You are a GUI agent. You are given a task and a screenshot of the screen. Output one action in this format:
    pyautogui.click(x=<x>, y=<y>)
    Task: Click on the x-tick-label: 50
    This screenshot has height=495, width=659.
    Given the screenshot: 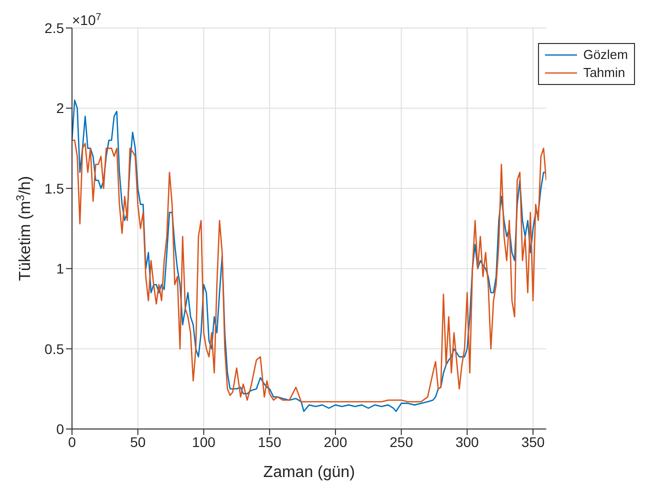 What is the action you would take?
    pyautogui.click(x=138, y=442)
    